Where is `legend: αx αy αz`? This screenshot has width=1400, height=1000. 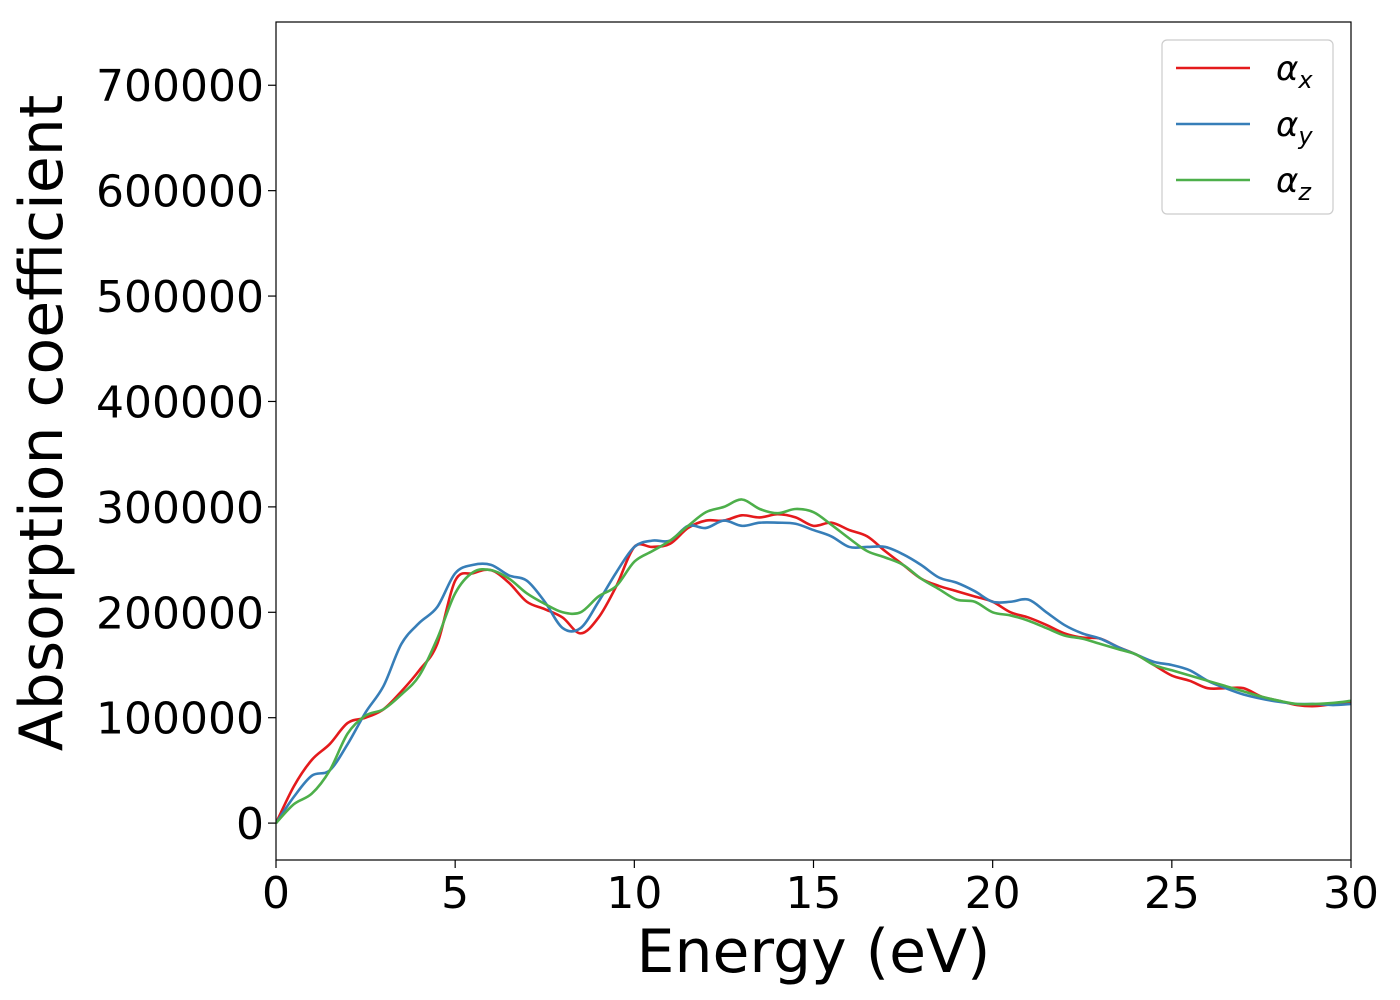
legend: αx αy αz is located at coordinates (1247, 127).